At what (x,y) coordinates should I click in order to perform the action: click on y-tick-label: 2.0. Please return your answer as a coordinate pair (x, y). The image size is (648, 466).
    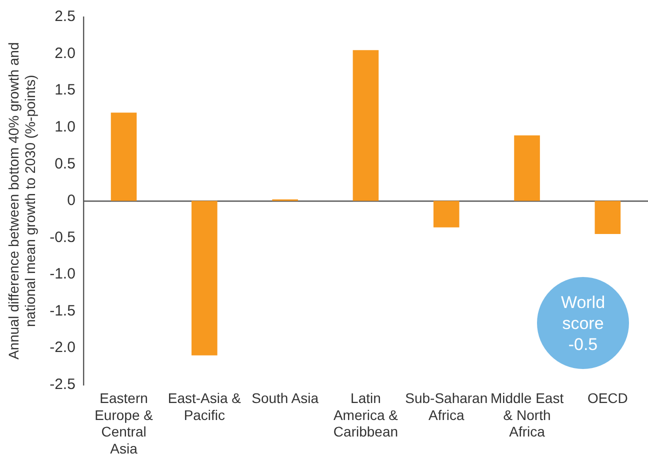
    Looking at the image, I should click on (65, 53).